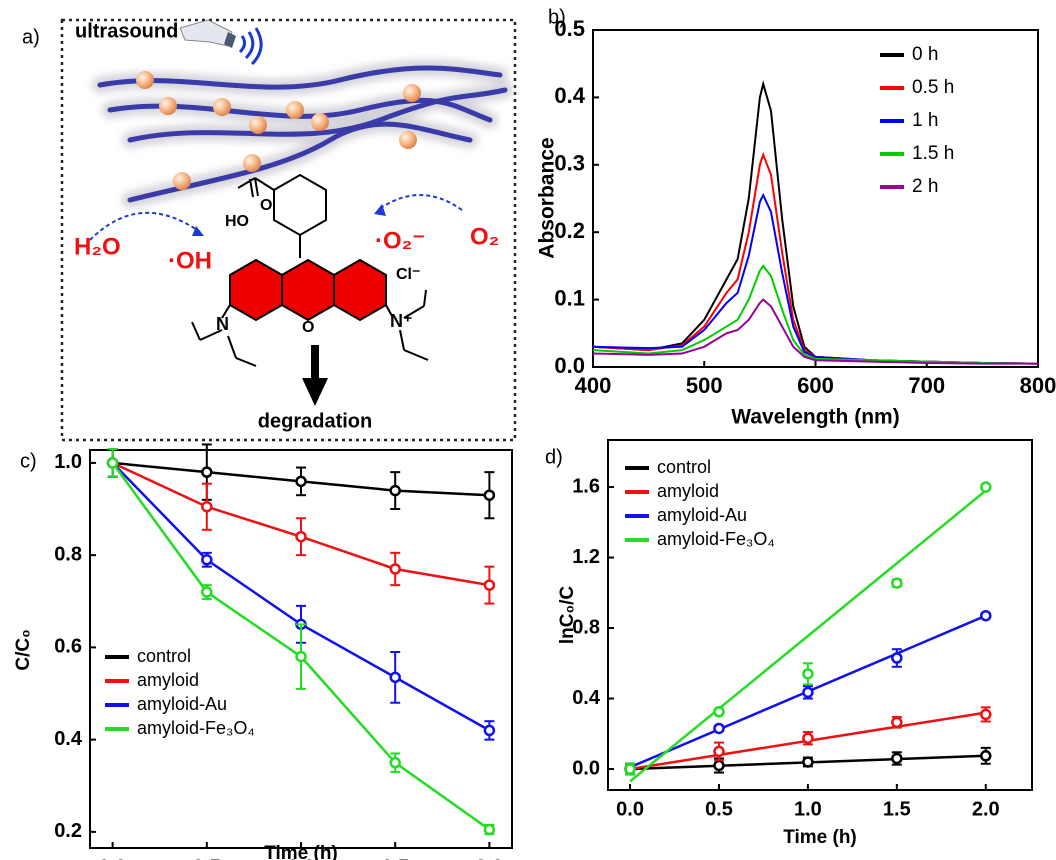 This screenshot has width=1056, height=860. Describe the element at coordinates (23, 649) in the screenshot. I see `y-axis-title: C/C₀` at that location.